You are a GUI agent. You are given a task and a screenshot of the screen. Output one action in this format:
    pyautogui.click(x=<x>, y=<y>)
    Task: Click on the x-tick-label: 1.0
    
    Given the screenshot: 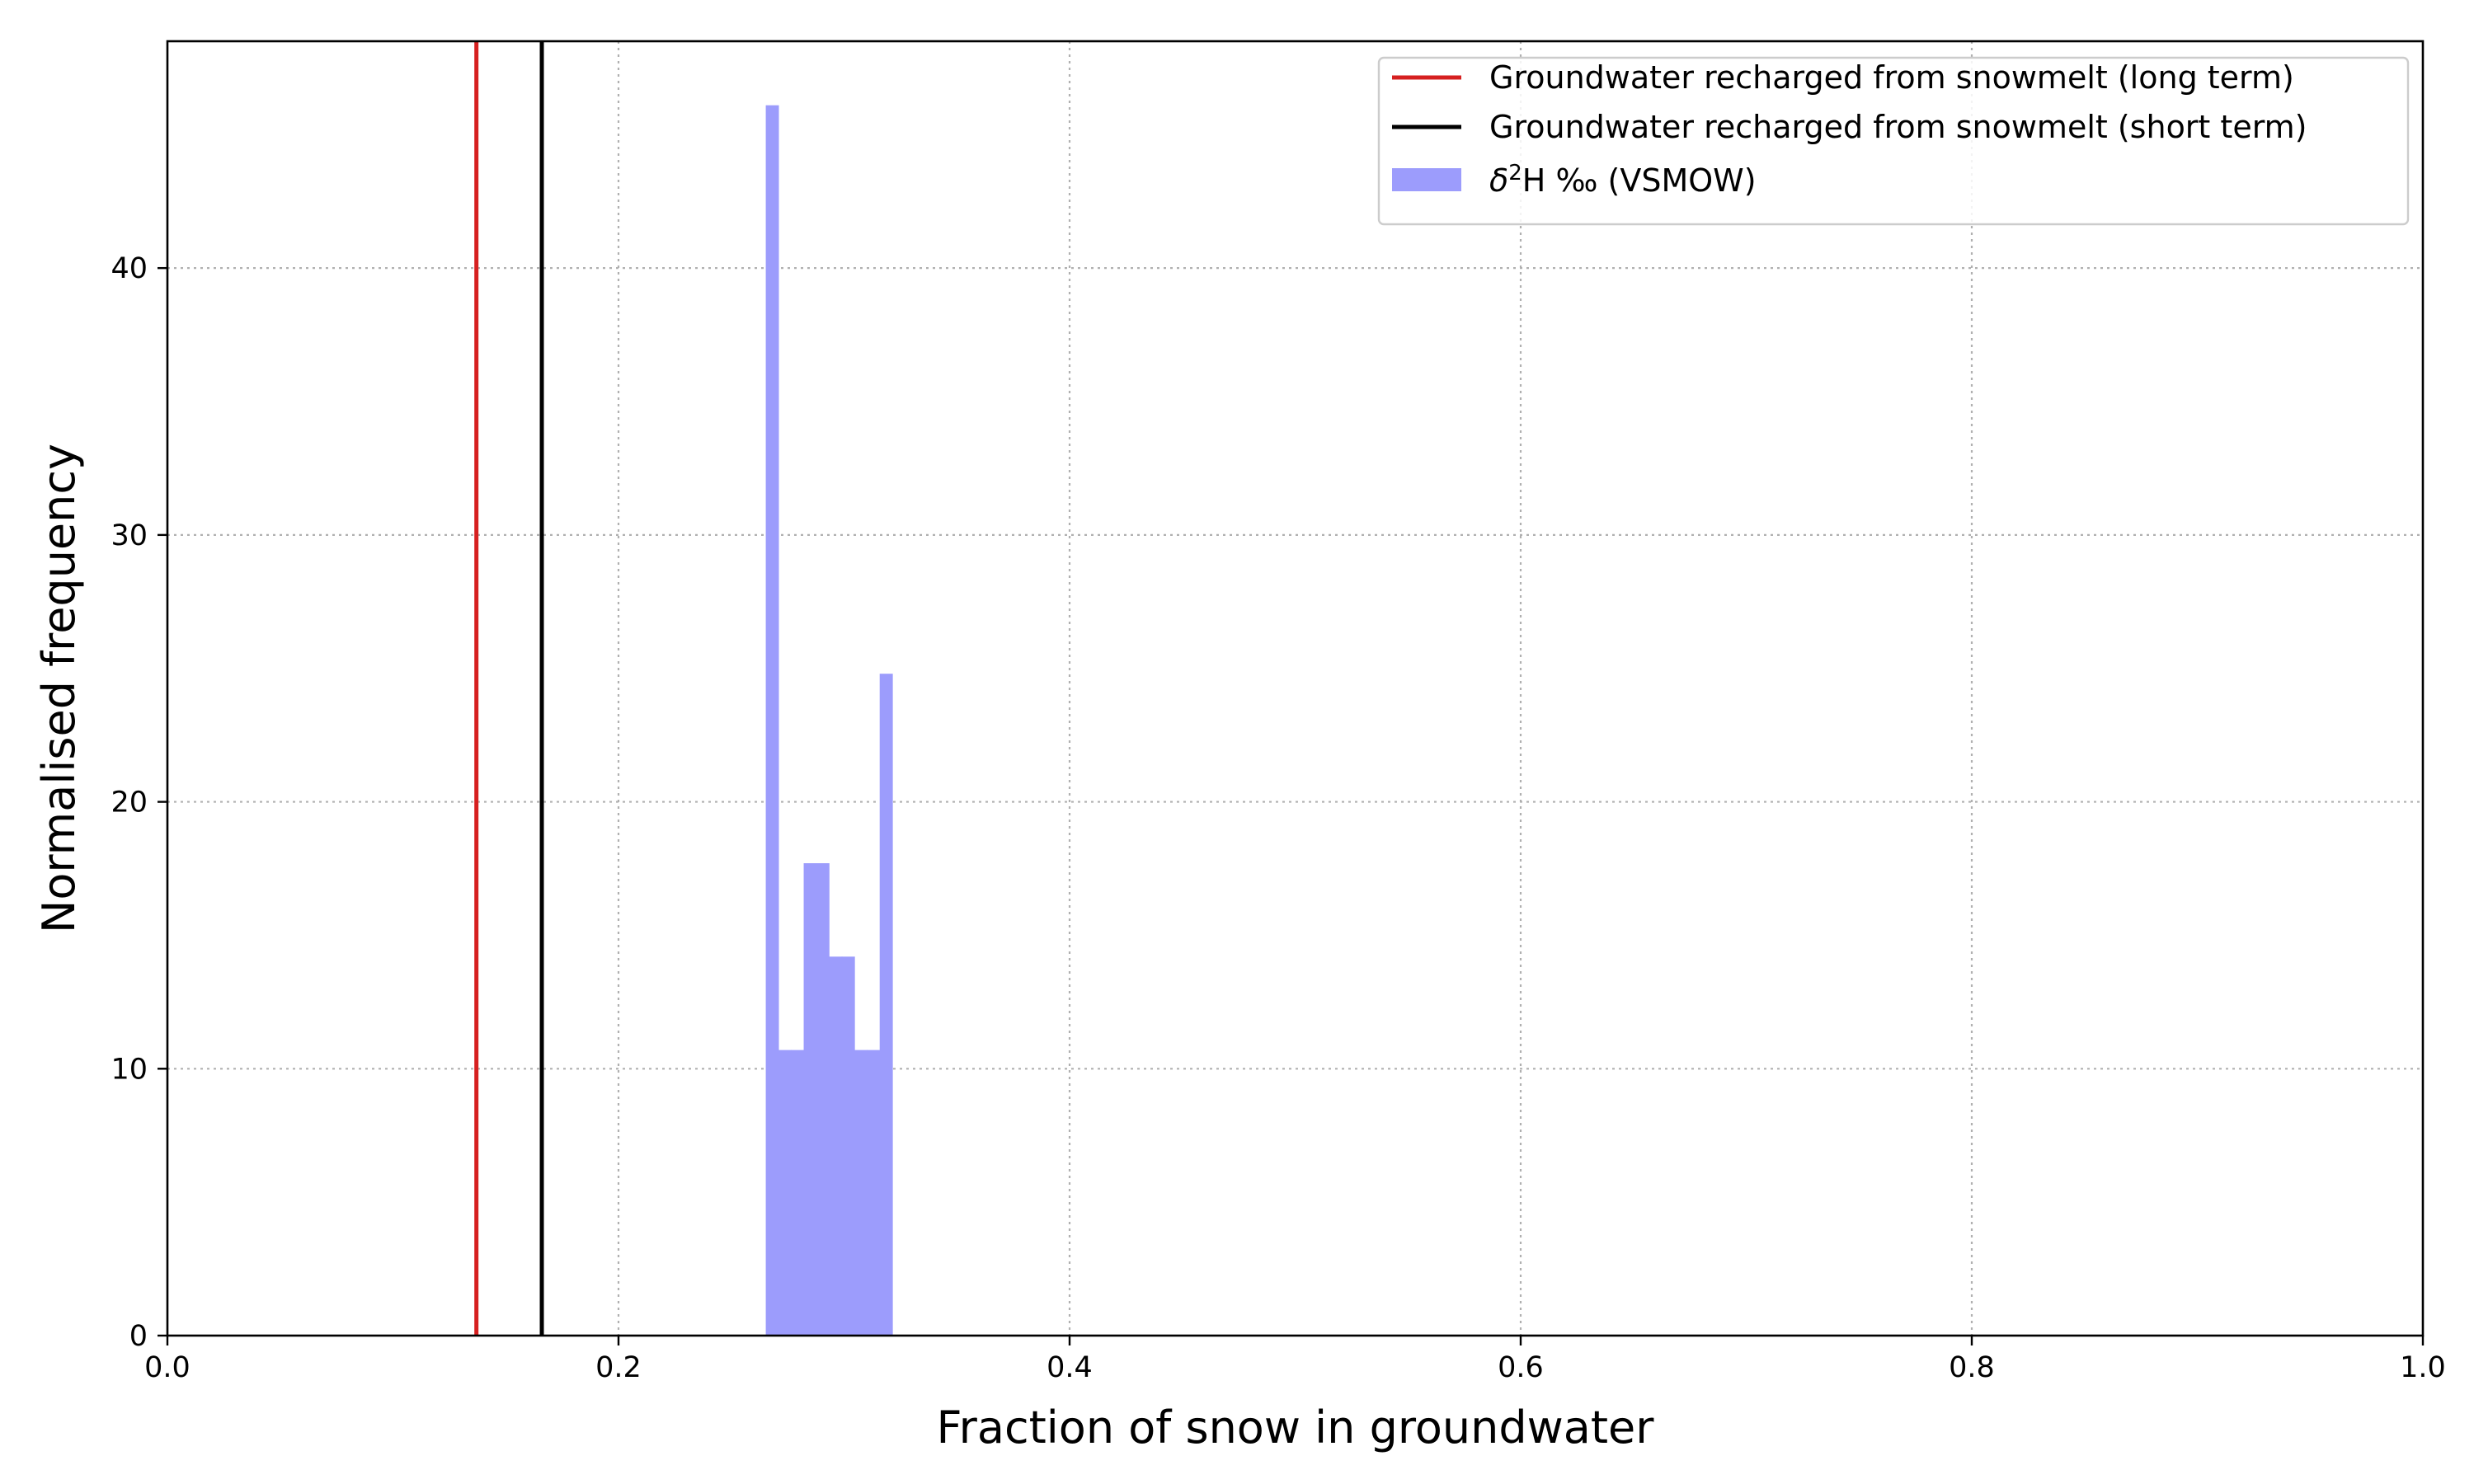 What is the action you would take?
    pyautogui.click(x=2423, y=1367)
    